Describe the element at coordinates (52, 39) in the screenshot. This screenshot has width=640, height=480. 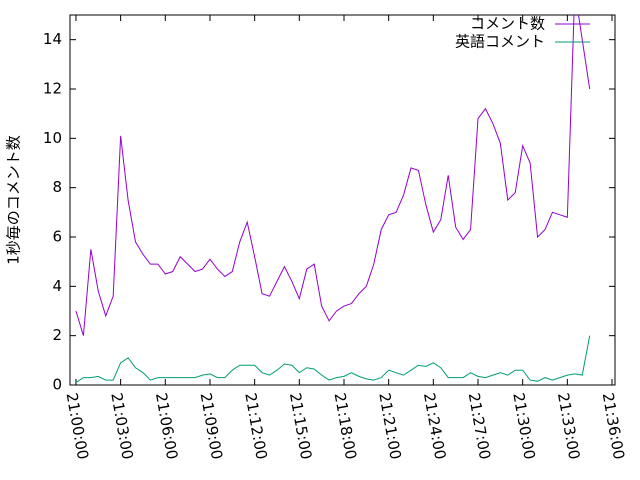
I see `y-tick-label: 14` at that location.